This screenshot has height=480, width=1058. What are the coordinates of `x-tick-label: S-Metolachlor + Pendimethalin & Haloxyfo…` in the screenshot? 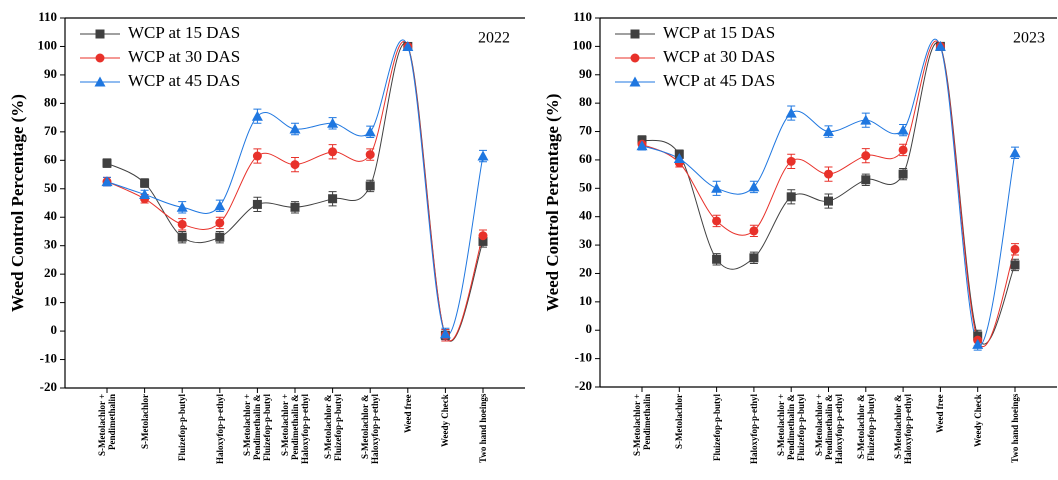 It's located at (828, 429).